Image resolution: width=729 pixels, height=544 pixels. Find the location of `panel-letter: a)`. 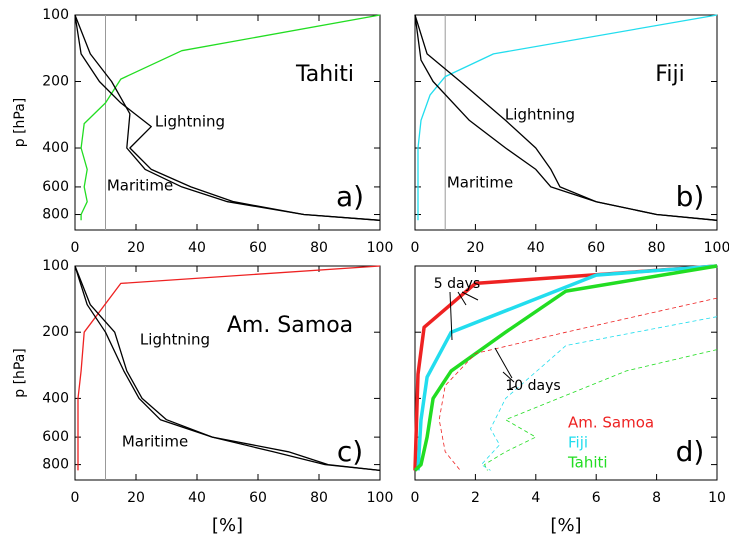

panel-letter: a) is located at coordinates (350, 196).